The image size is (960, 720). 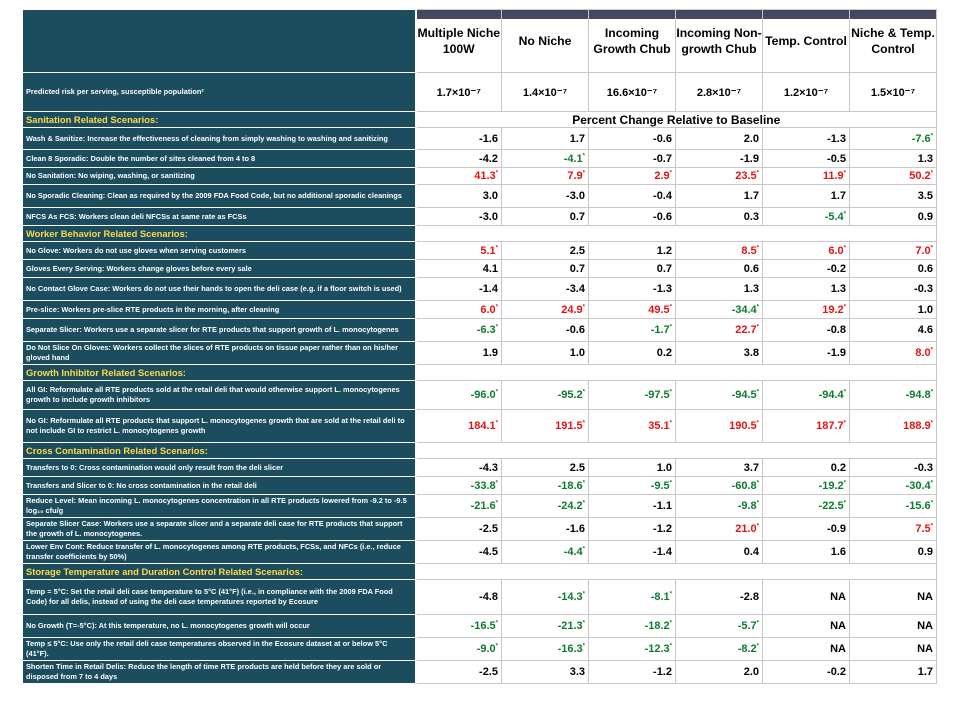 I want to click on percent-change-cell: -9.8*, so click(x=719, y=506).